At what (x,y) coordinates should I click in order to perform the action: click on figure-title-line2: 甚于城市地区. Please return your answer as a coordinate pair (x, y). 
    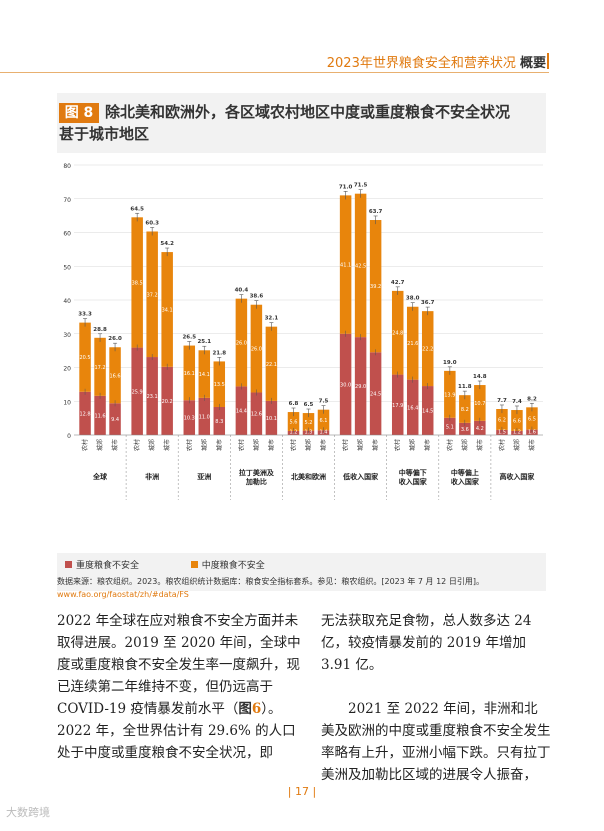
    Looking at the image, I should click on (104, 134).